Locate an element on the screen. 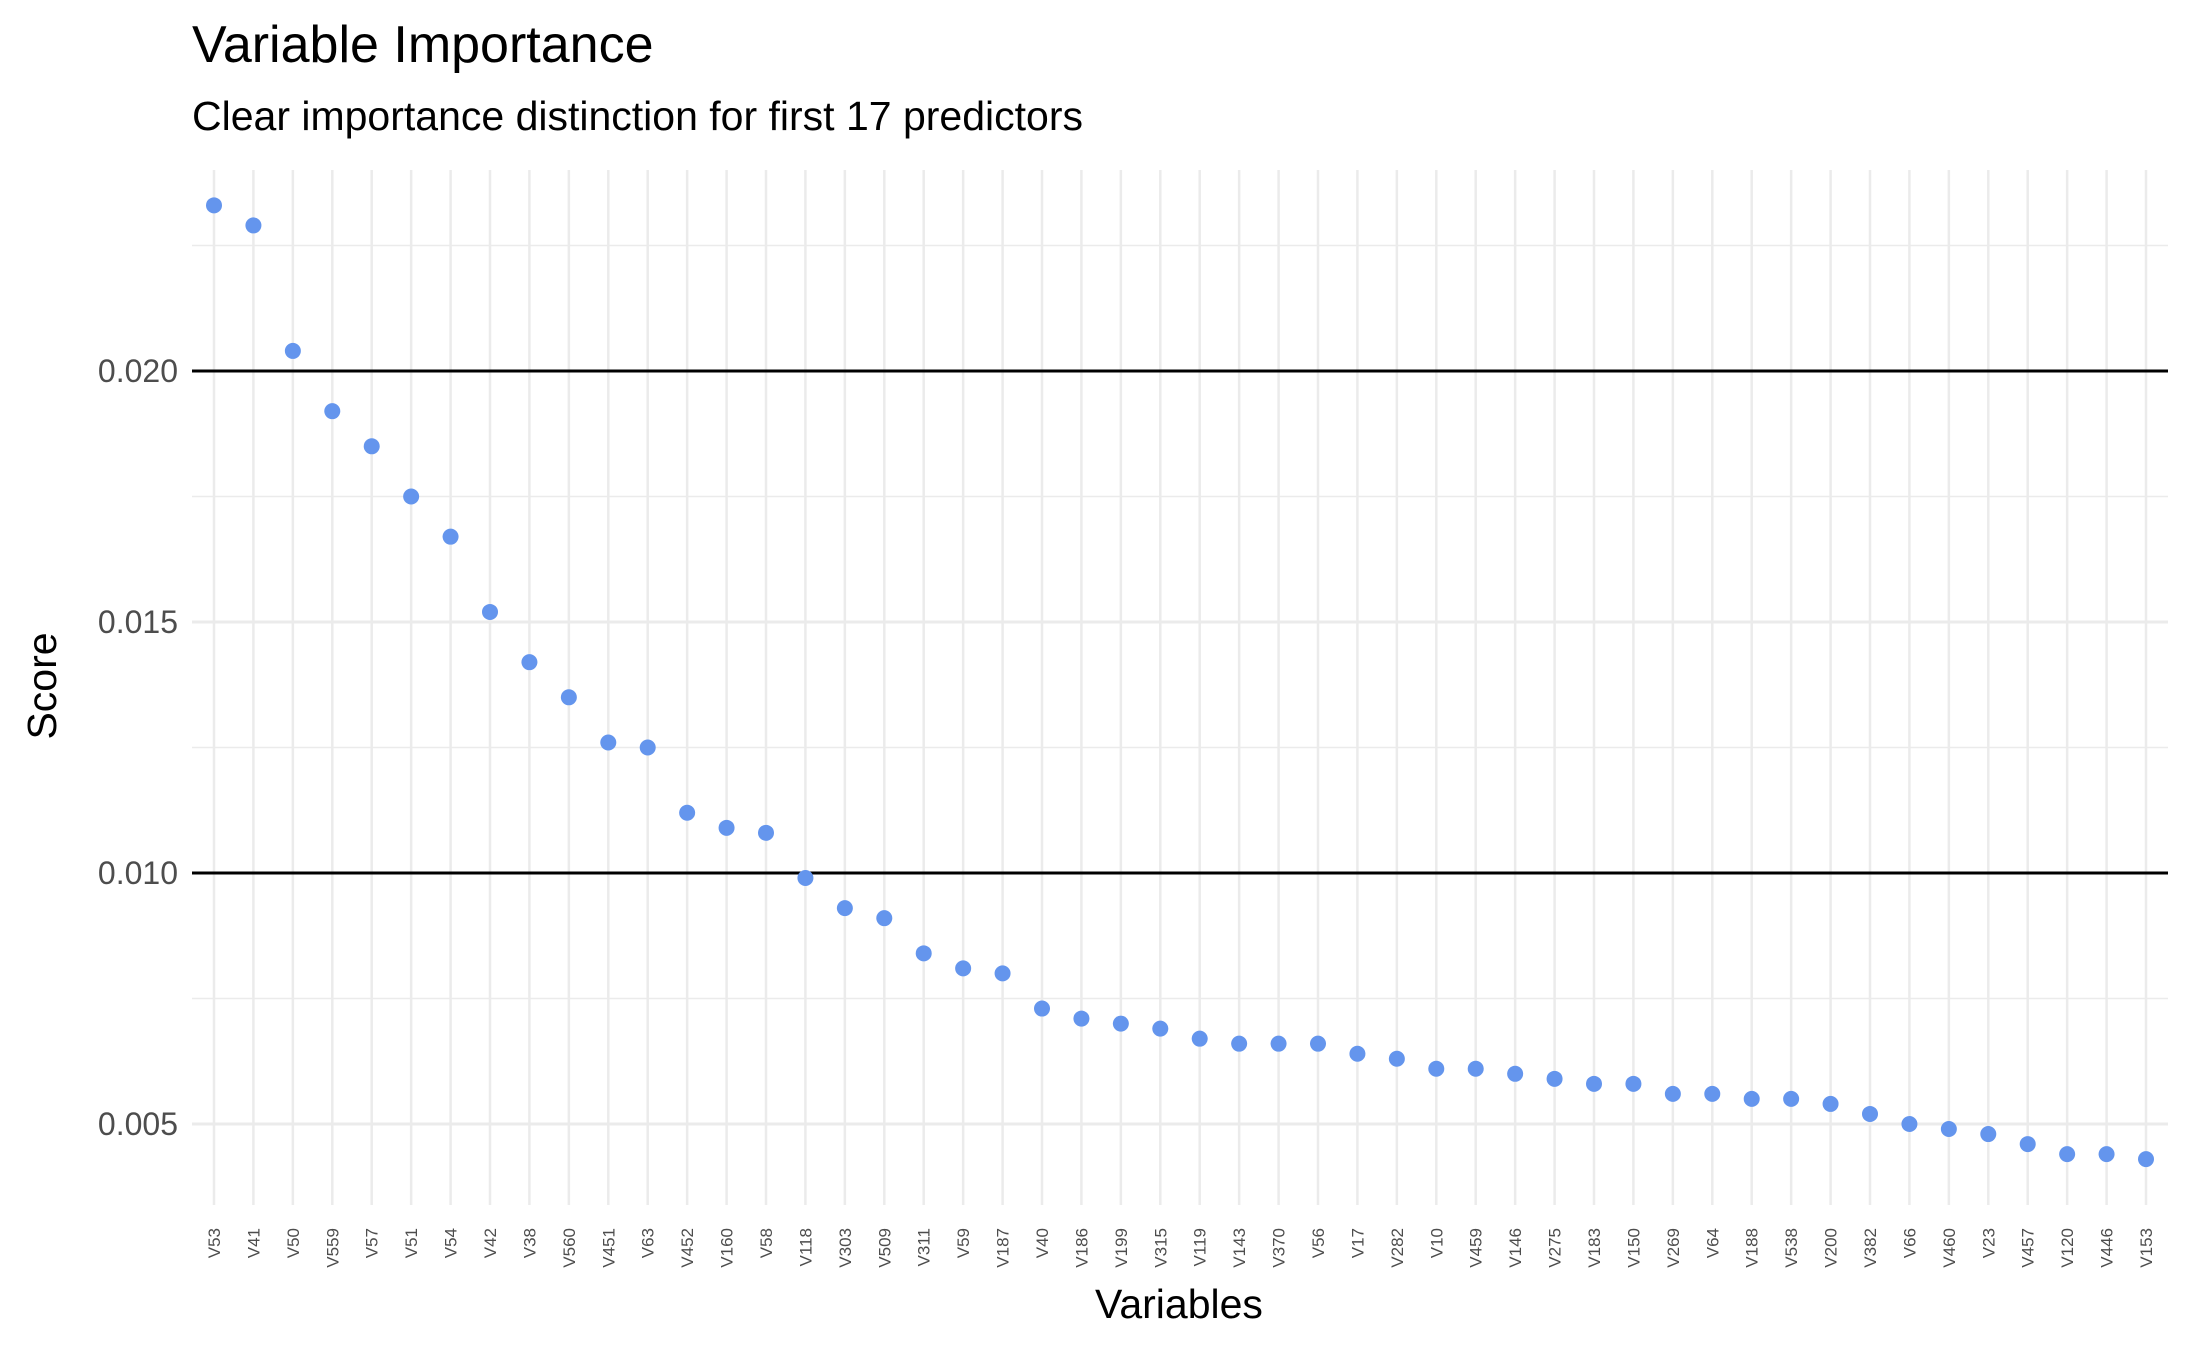 Image resolution: width=2187 pixels, height=1350 pixels. data-point-v150 is located at coordinates (1633, 1083).